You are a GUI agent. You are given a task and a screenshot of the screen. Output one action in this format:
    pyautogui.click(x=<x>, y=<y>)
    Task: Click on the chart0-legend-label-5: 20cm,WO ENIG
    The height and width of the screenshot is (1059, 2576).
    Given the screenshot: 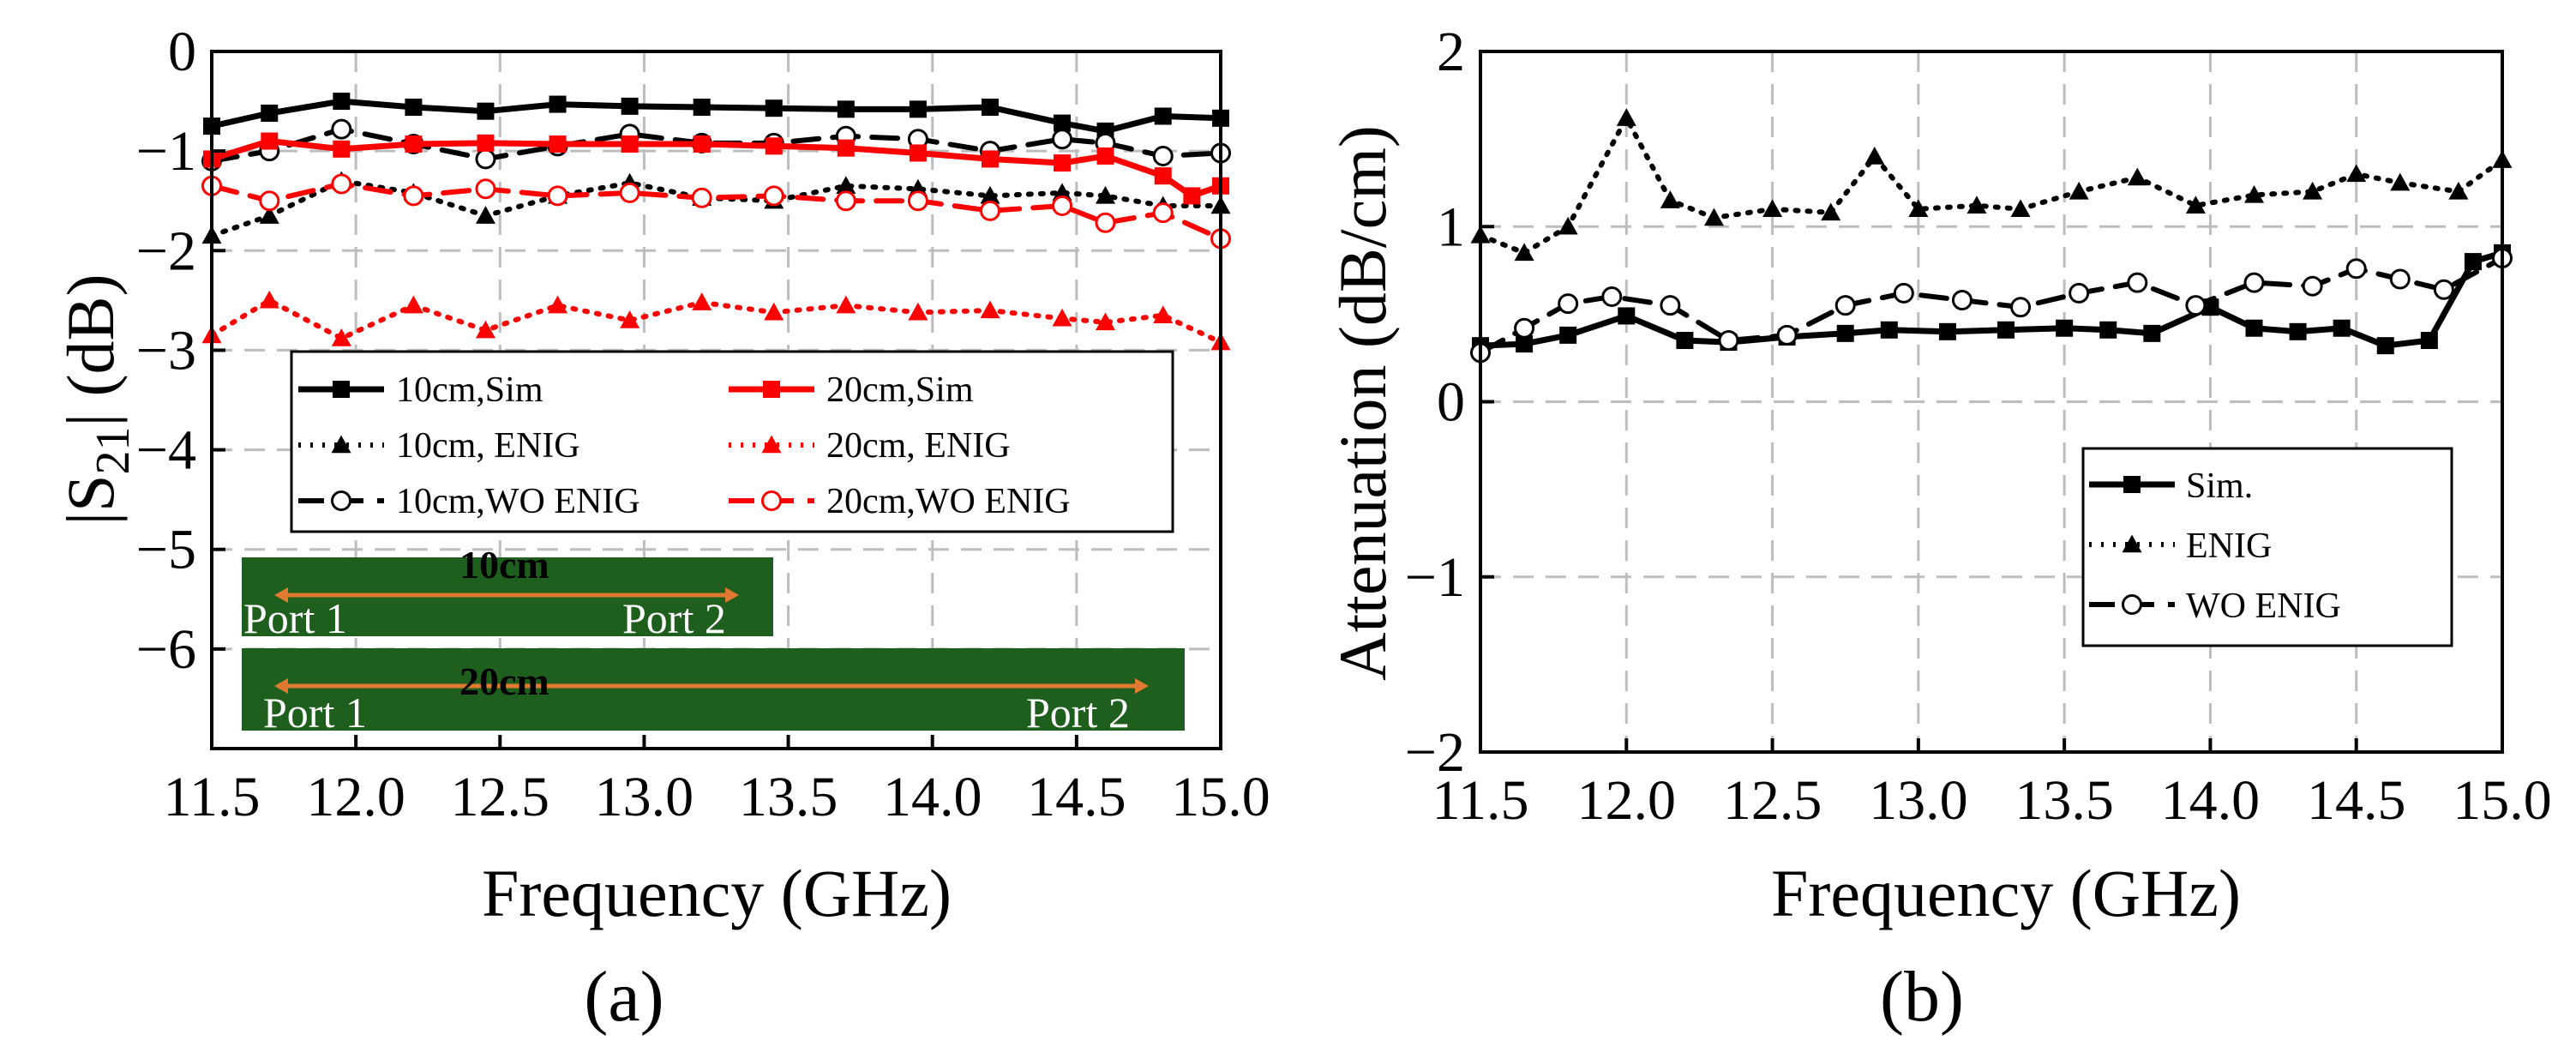 What is the action you would take?
    pyautogui.click(x=948, y=501)
    